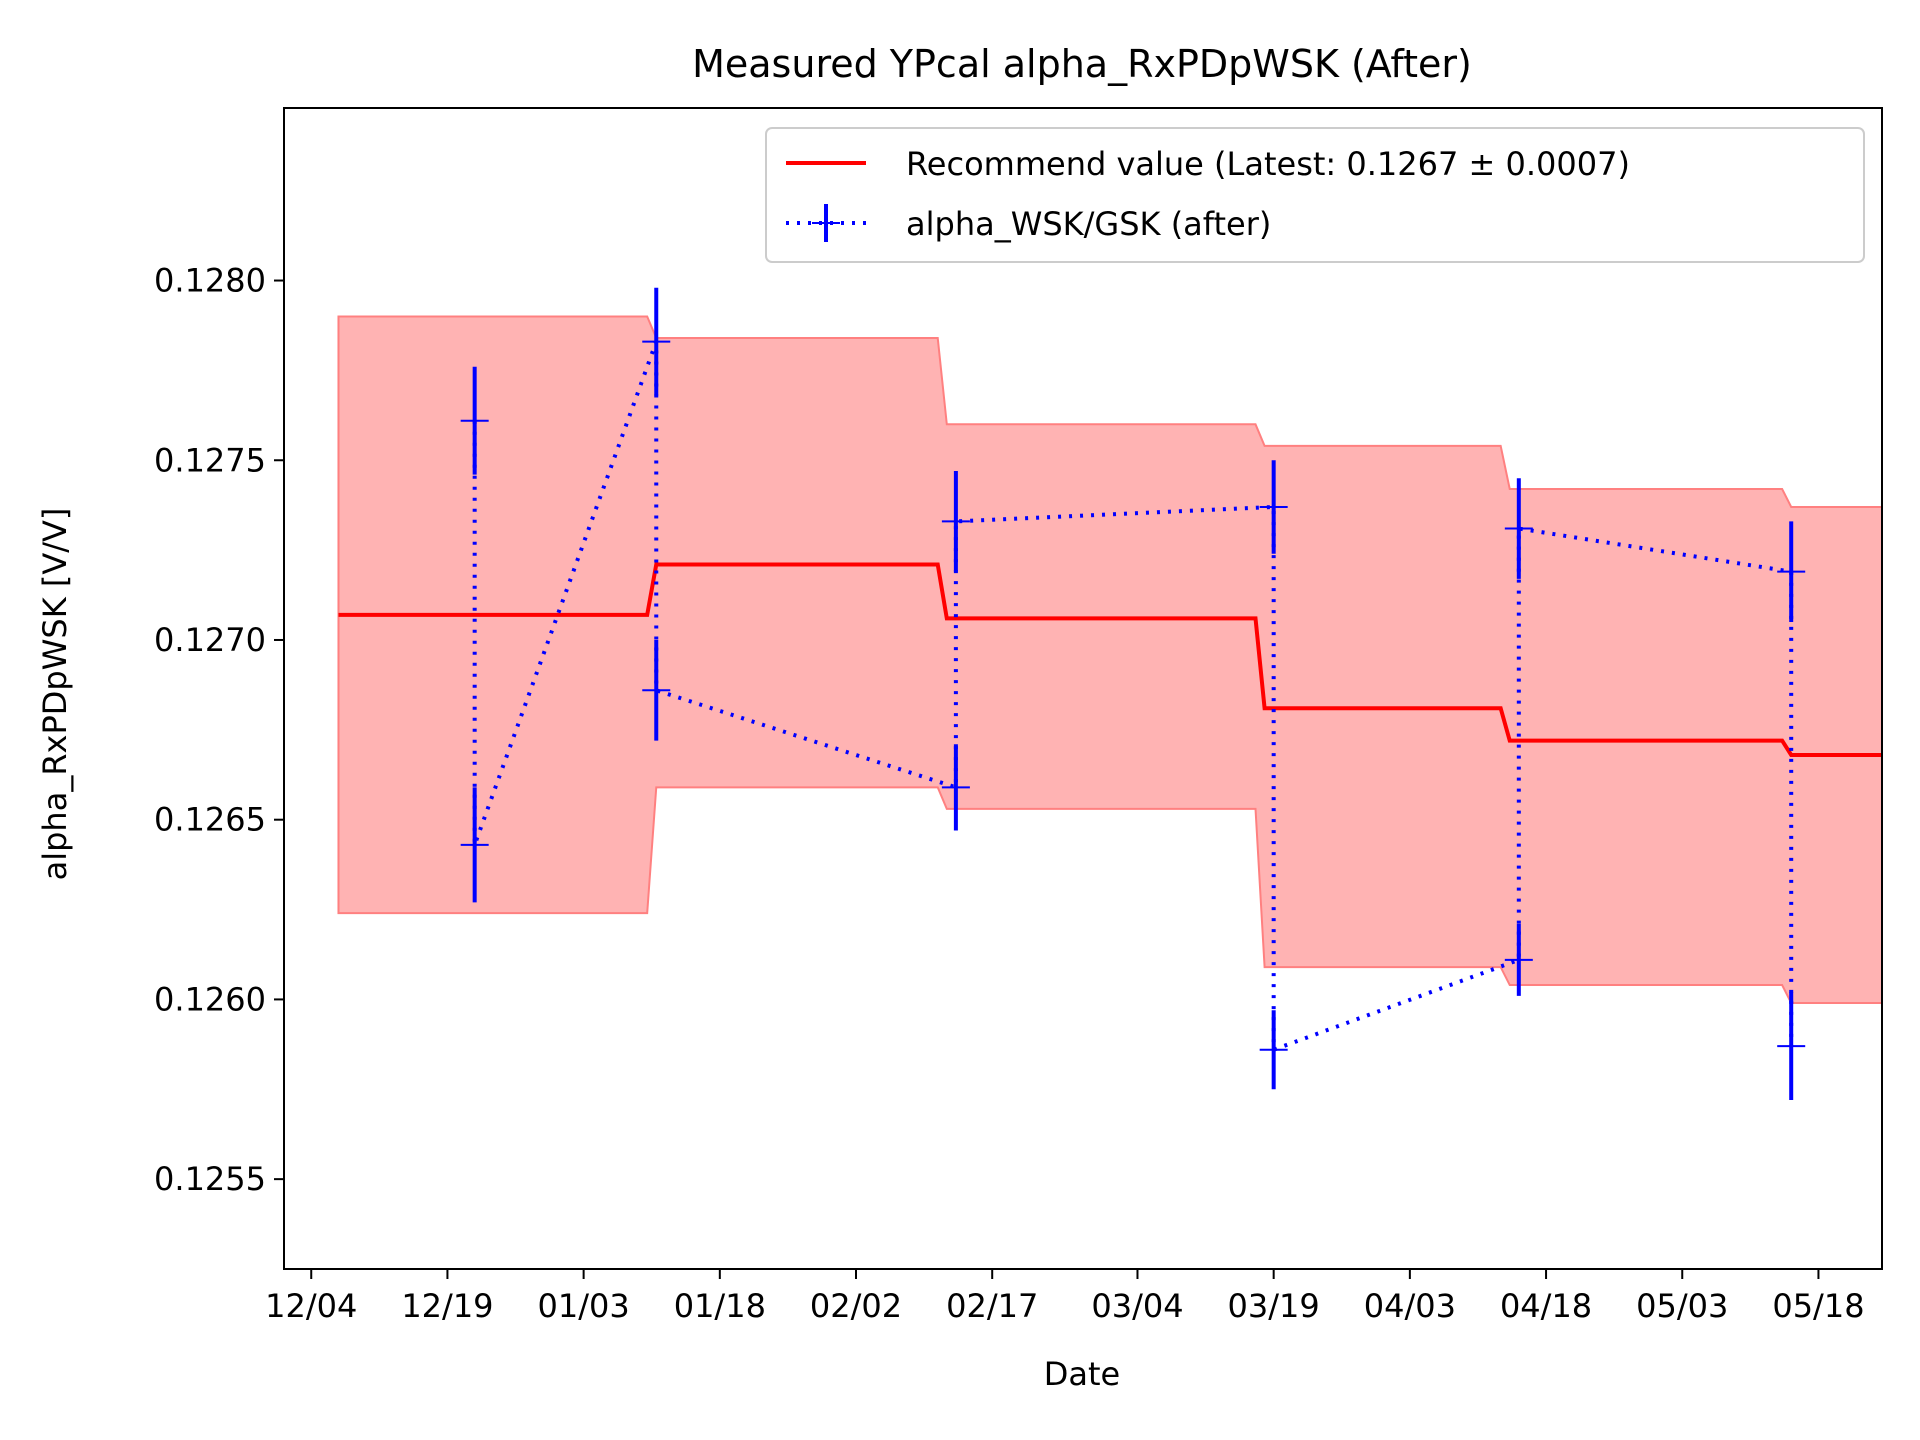 Image resolution: width=1920 pixels, height=1440 pixels. I want to click on y-tick-label-2: 0.1265, so click(210, 820).